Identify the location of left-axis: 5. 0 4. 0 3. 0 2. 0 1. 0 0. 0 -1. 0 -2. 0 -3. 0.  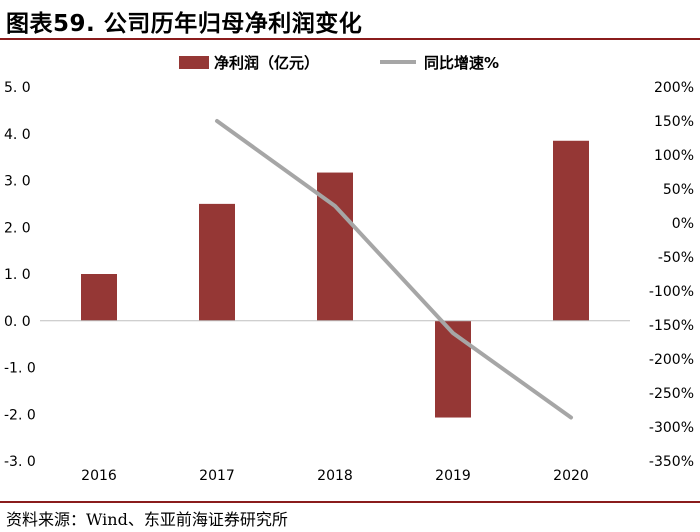
(20, 275).